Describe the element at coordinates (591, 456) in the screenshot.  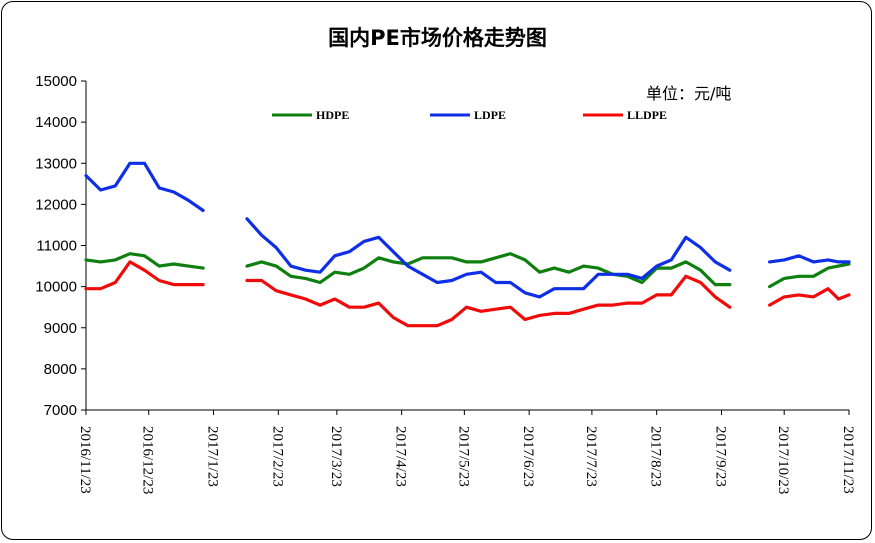
I see `x-tick-label: 2017/7/23` at that location.